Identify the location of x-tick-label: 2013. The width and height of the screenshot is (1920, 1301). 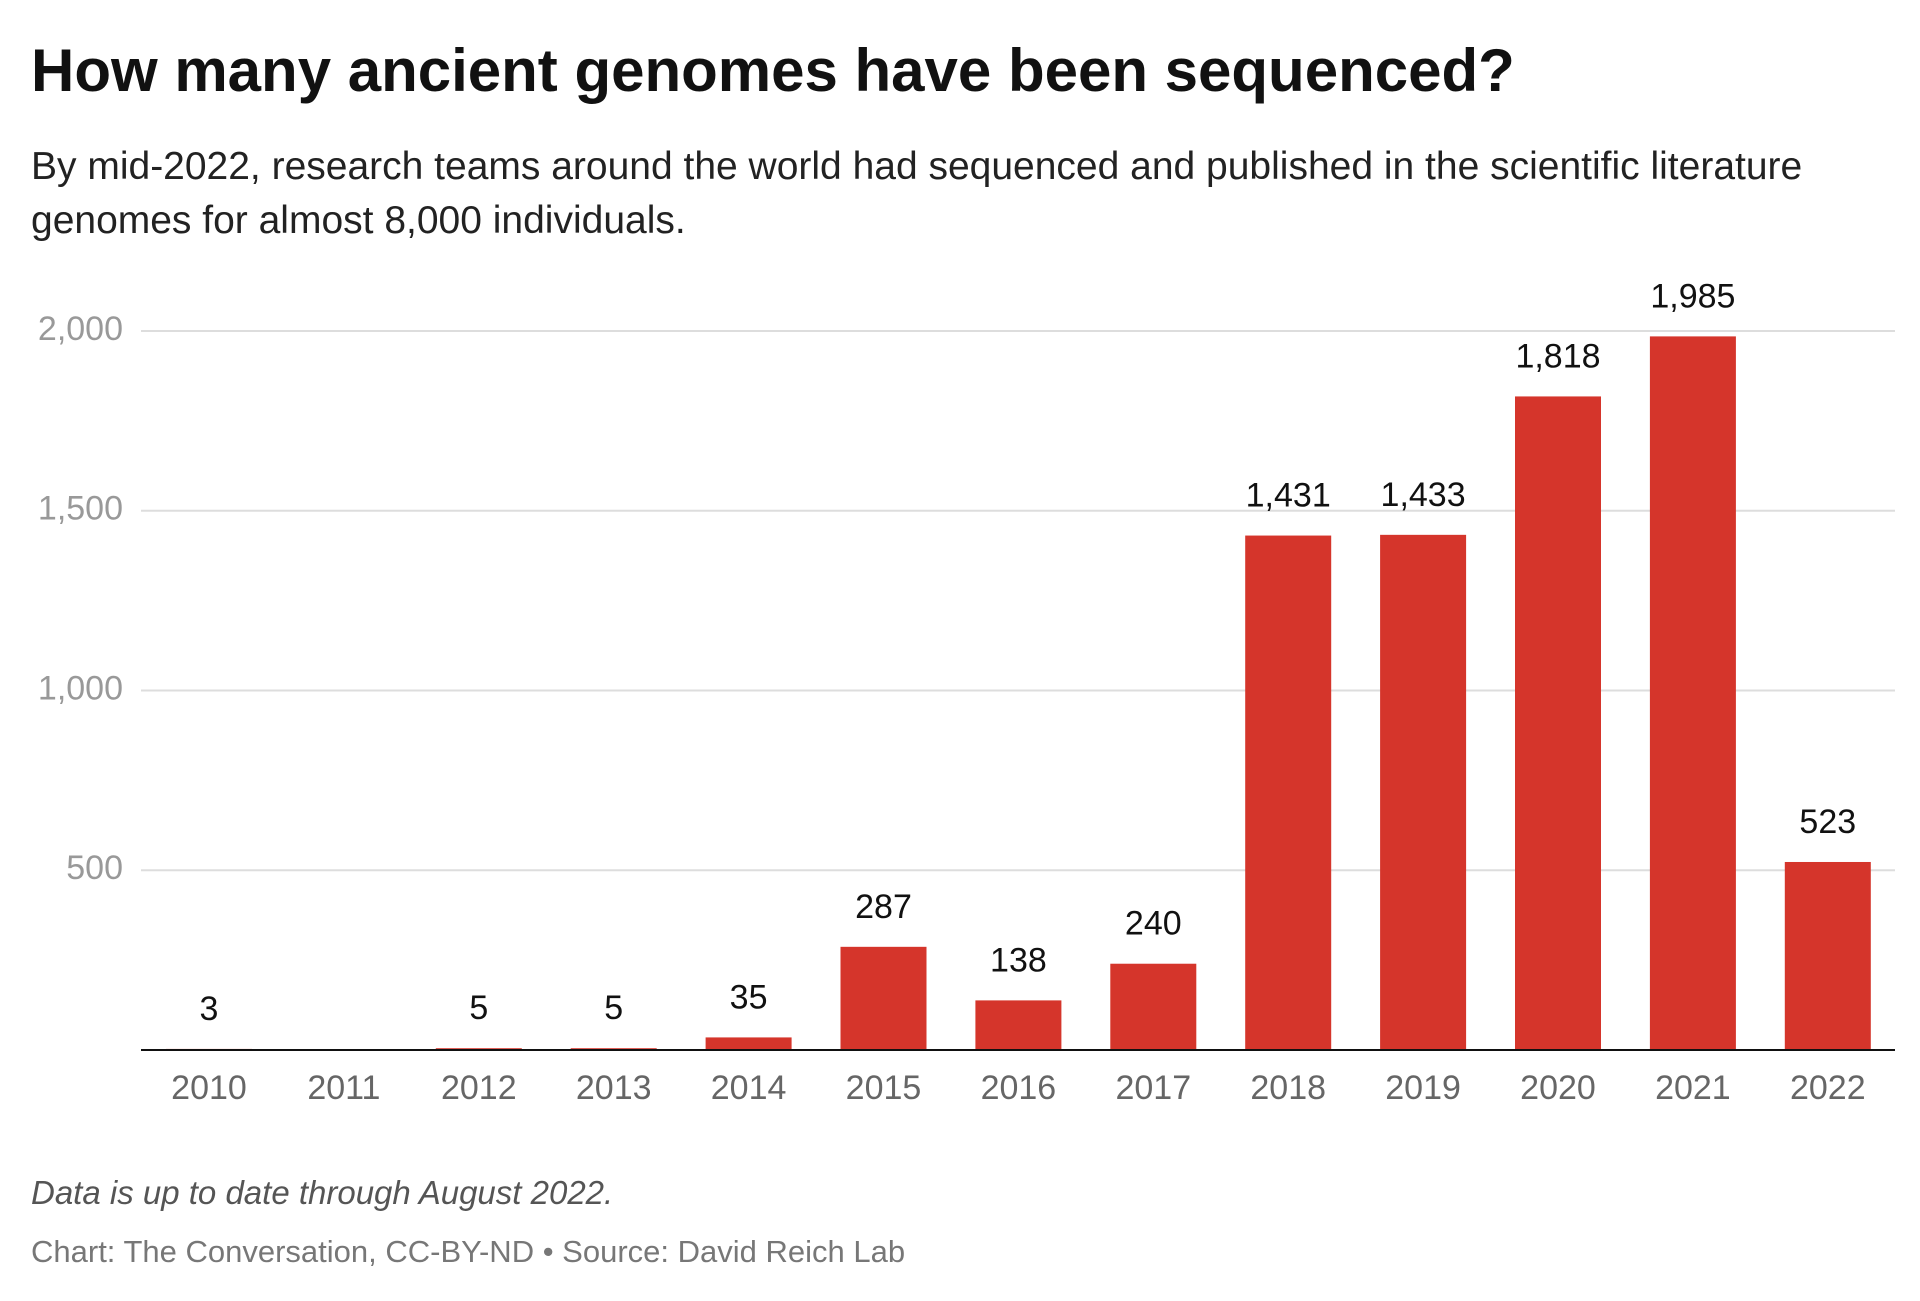
(614, 1088).